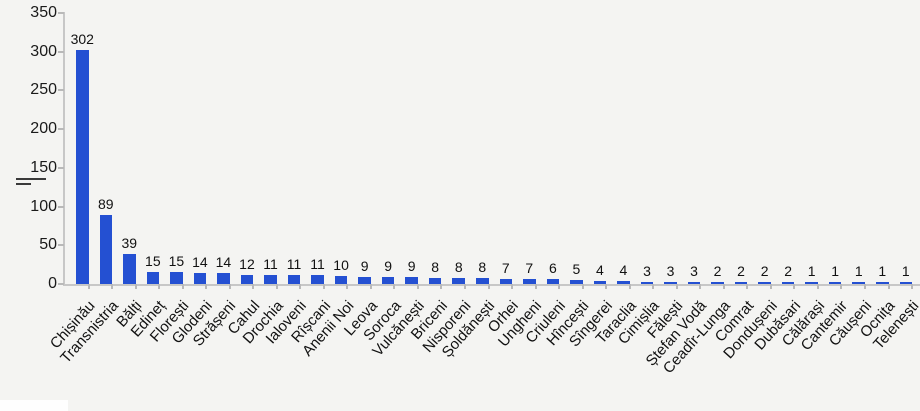  I want to click on bar-value-label: 39, so click(129, 242).